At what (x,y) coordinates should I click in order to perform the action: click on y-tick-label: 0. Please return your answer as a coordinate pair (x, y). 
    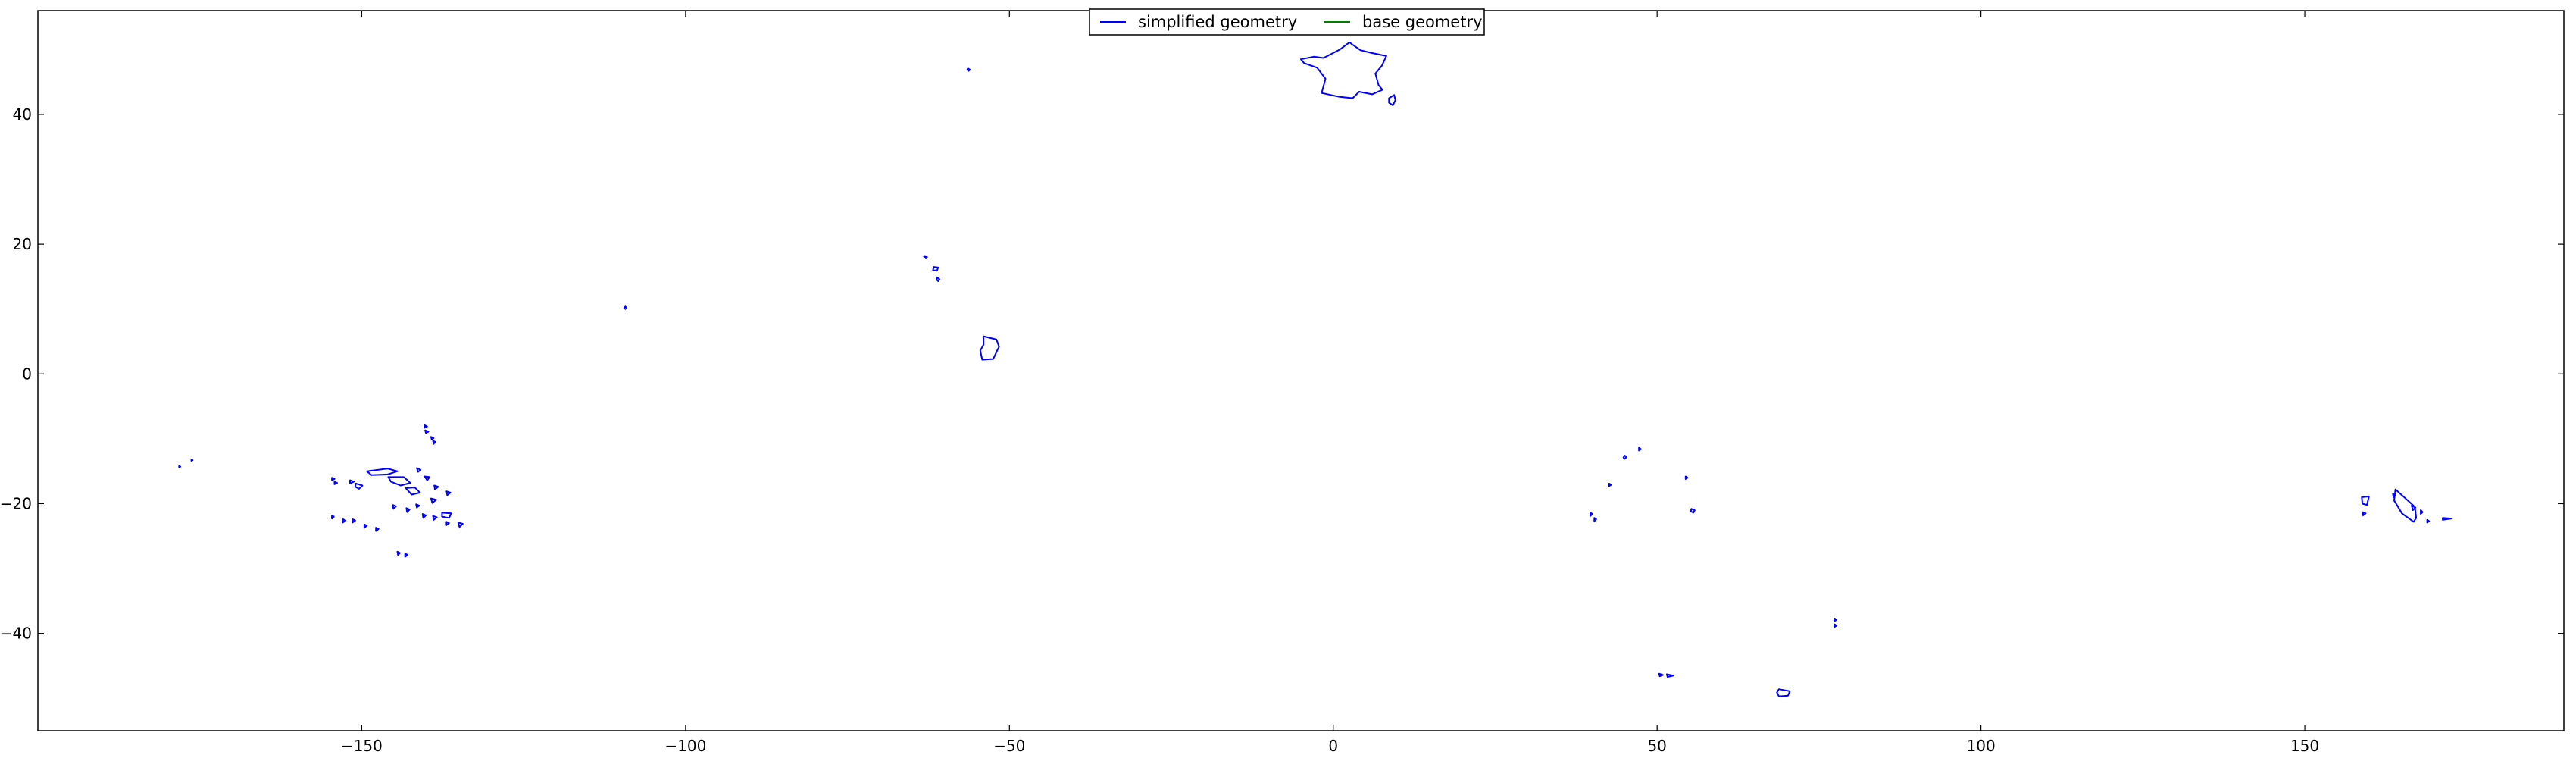
    Looking at the image, I should click on (27, 374).